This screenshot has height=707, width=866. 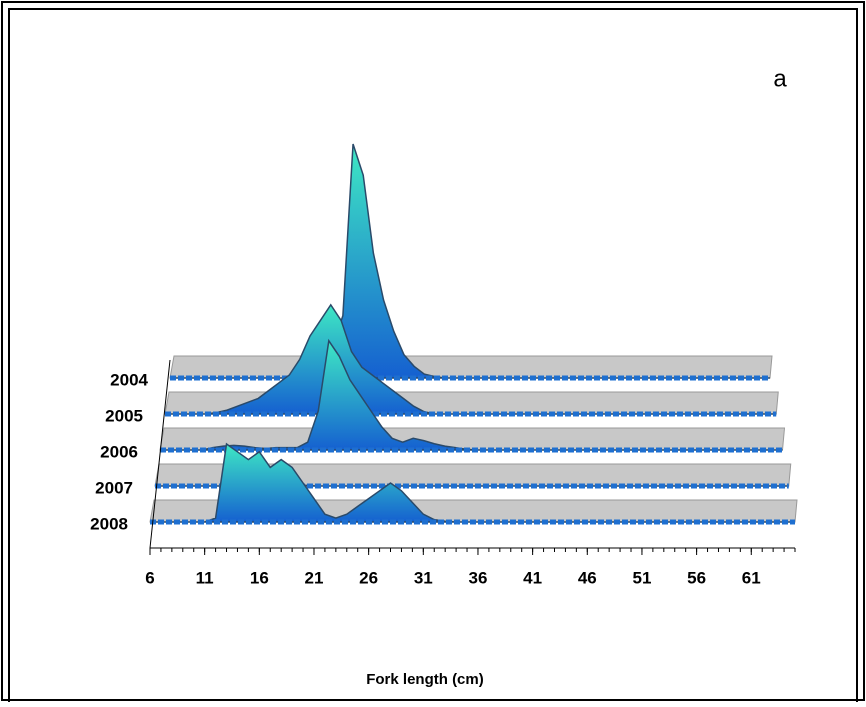 What do you see at coordinates (696, 577) in the screenshot?
I see `x-tick-label: 56` at bounding box center [696, 577].